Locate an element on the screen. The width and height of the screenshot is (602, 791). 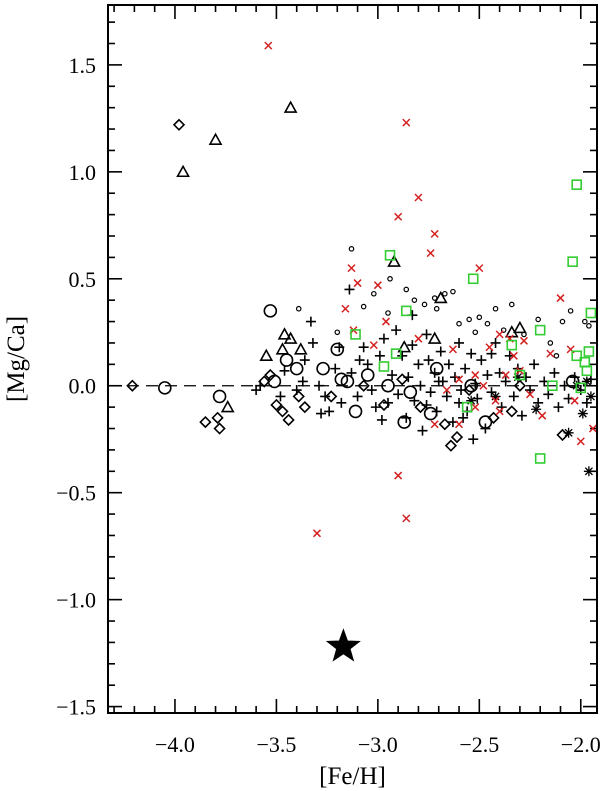
x-axis-title: [Fe/H] is located at coordinates (352, 776).